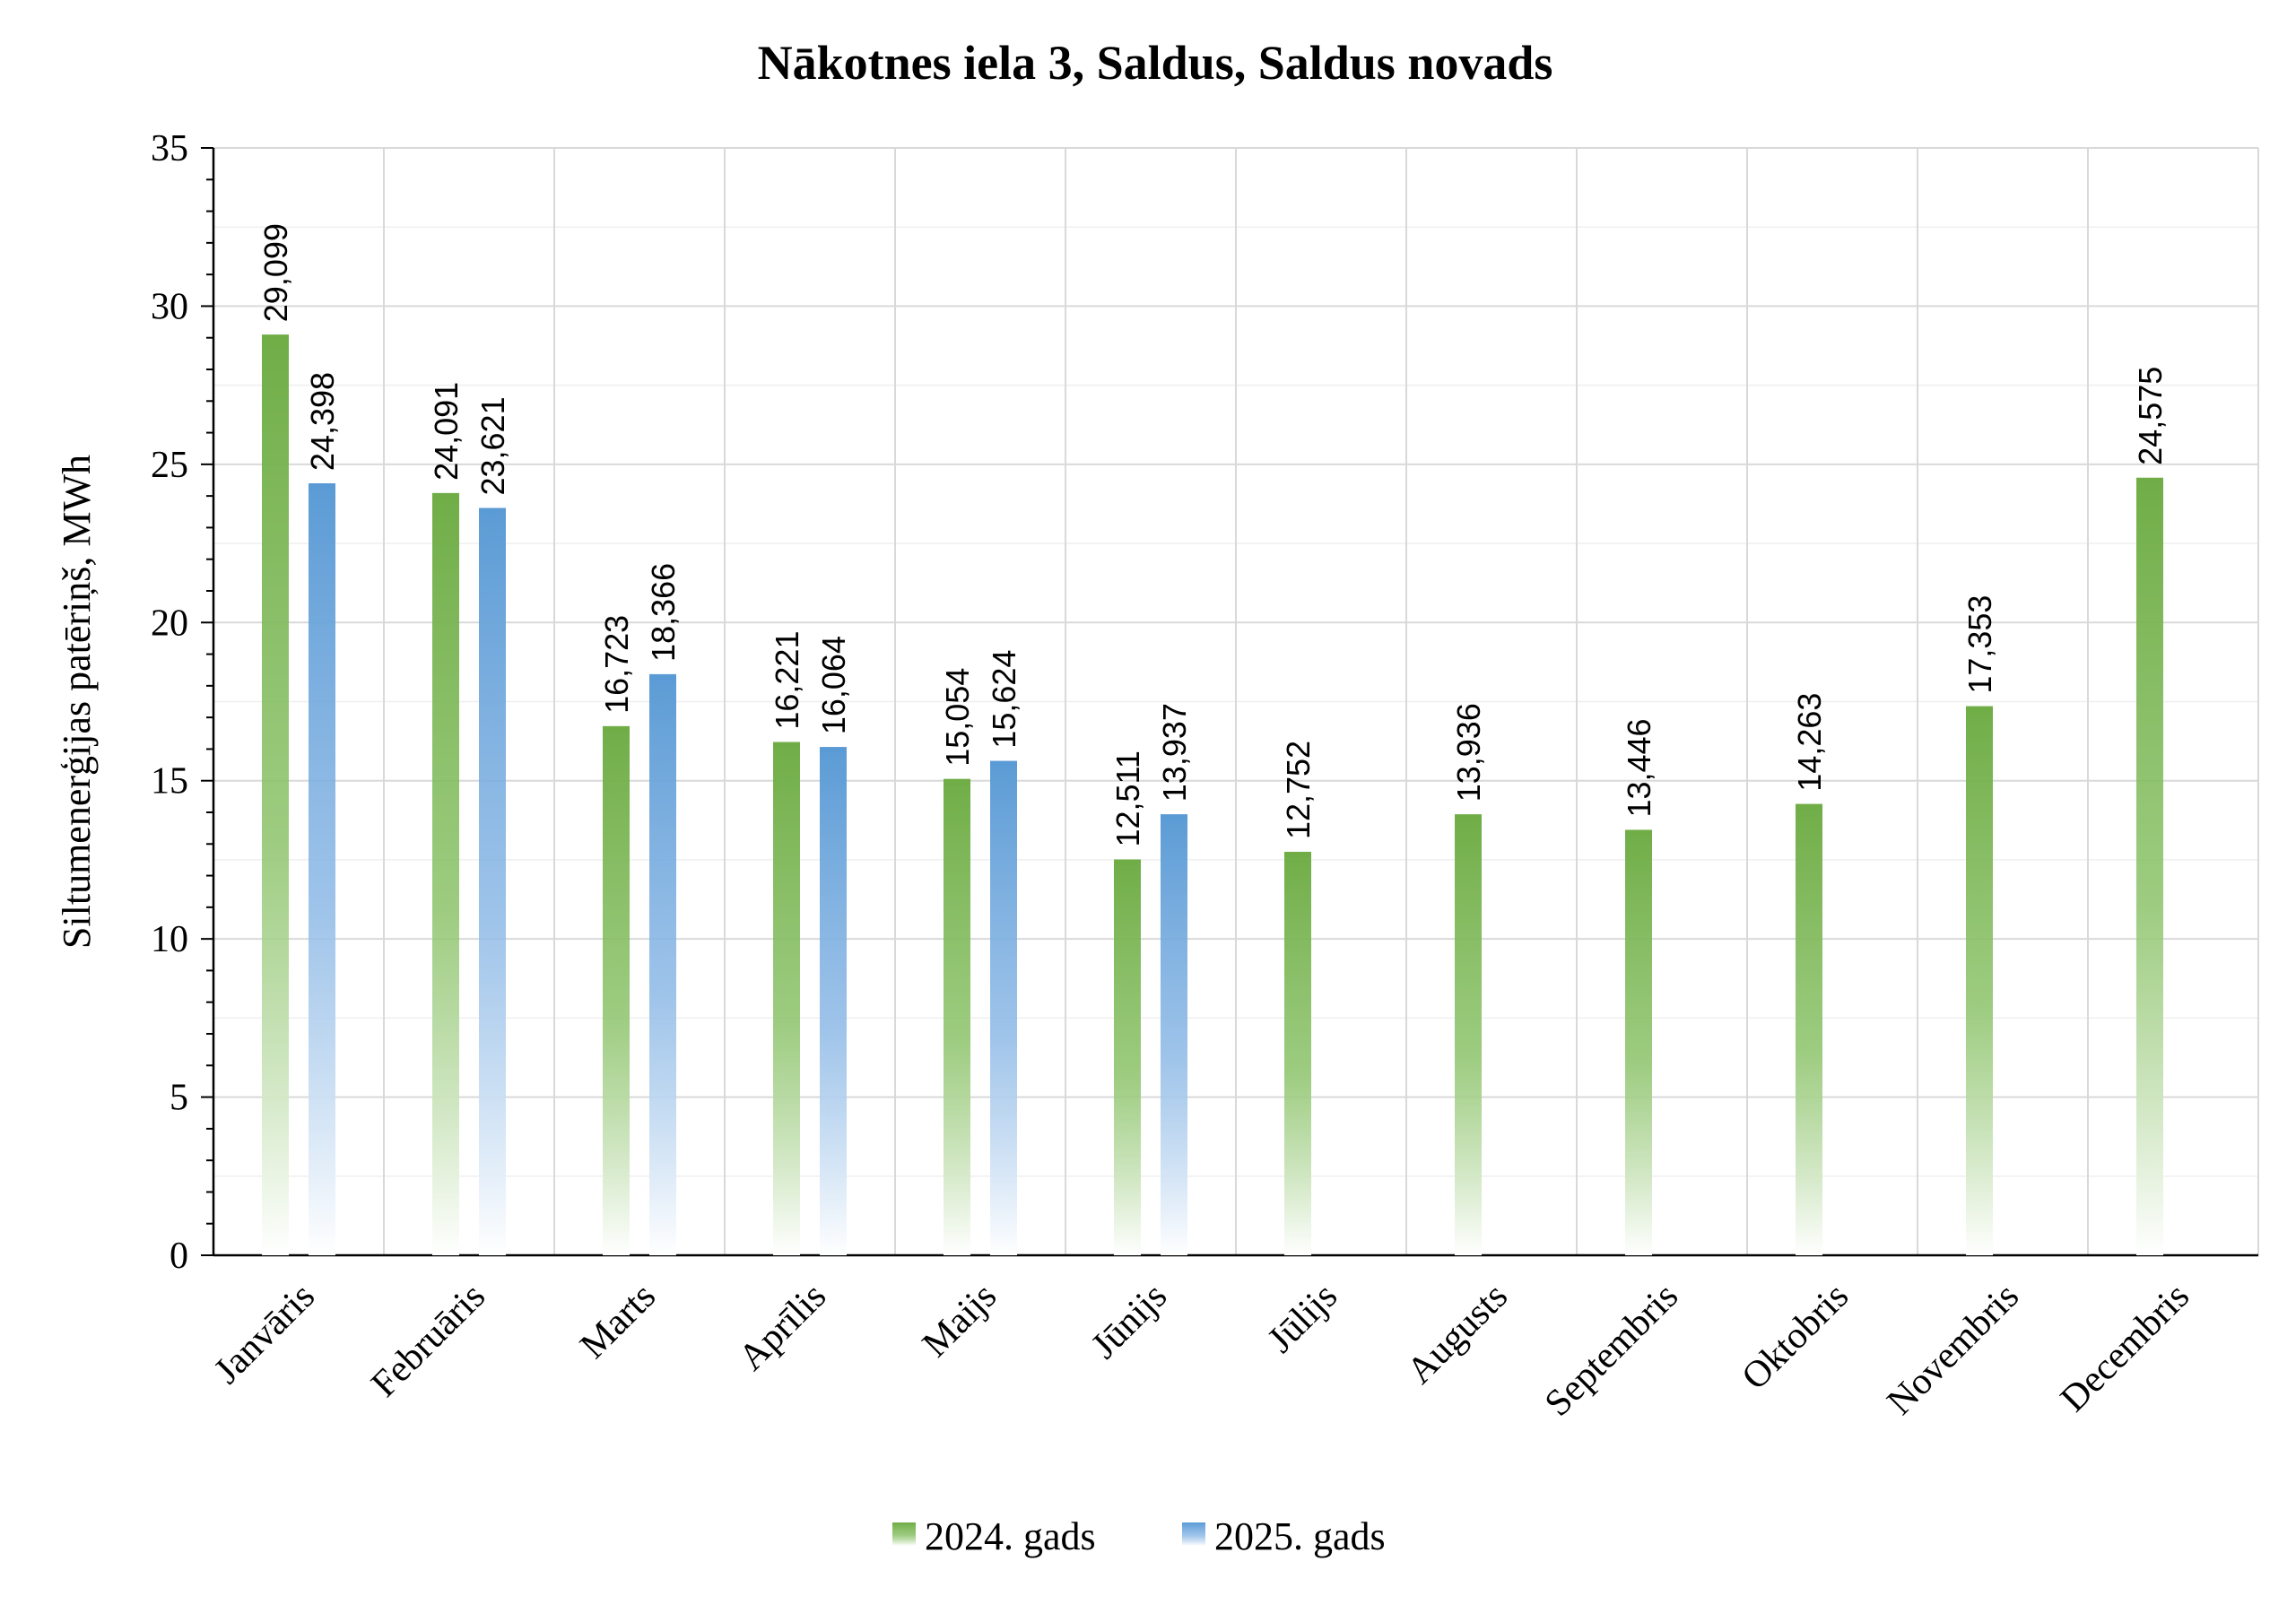  What do you see at coordinates (179, 1098) in the screenshot?
I see `y-tick-label: 5` at bounding box center [179, 1098].